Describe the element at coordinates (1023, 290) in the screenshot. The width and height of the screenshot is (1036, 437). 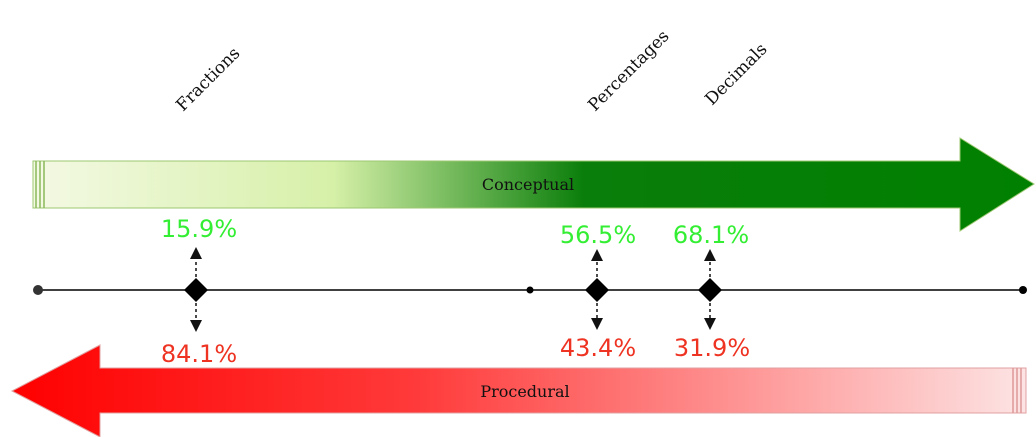
I see `axis-right-endpoint` at that location.